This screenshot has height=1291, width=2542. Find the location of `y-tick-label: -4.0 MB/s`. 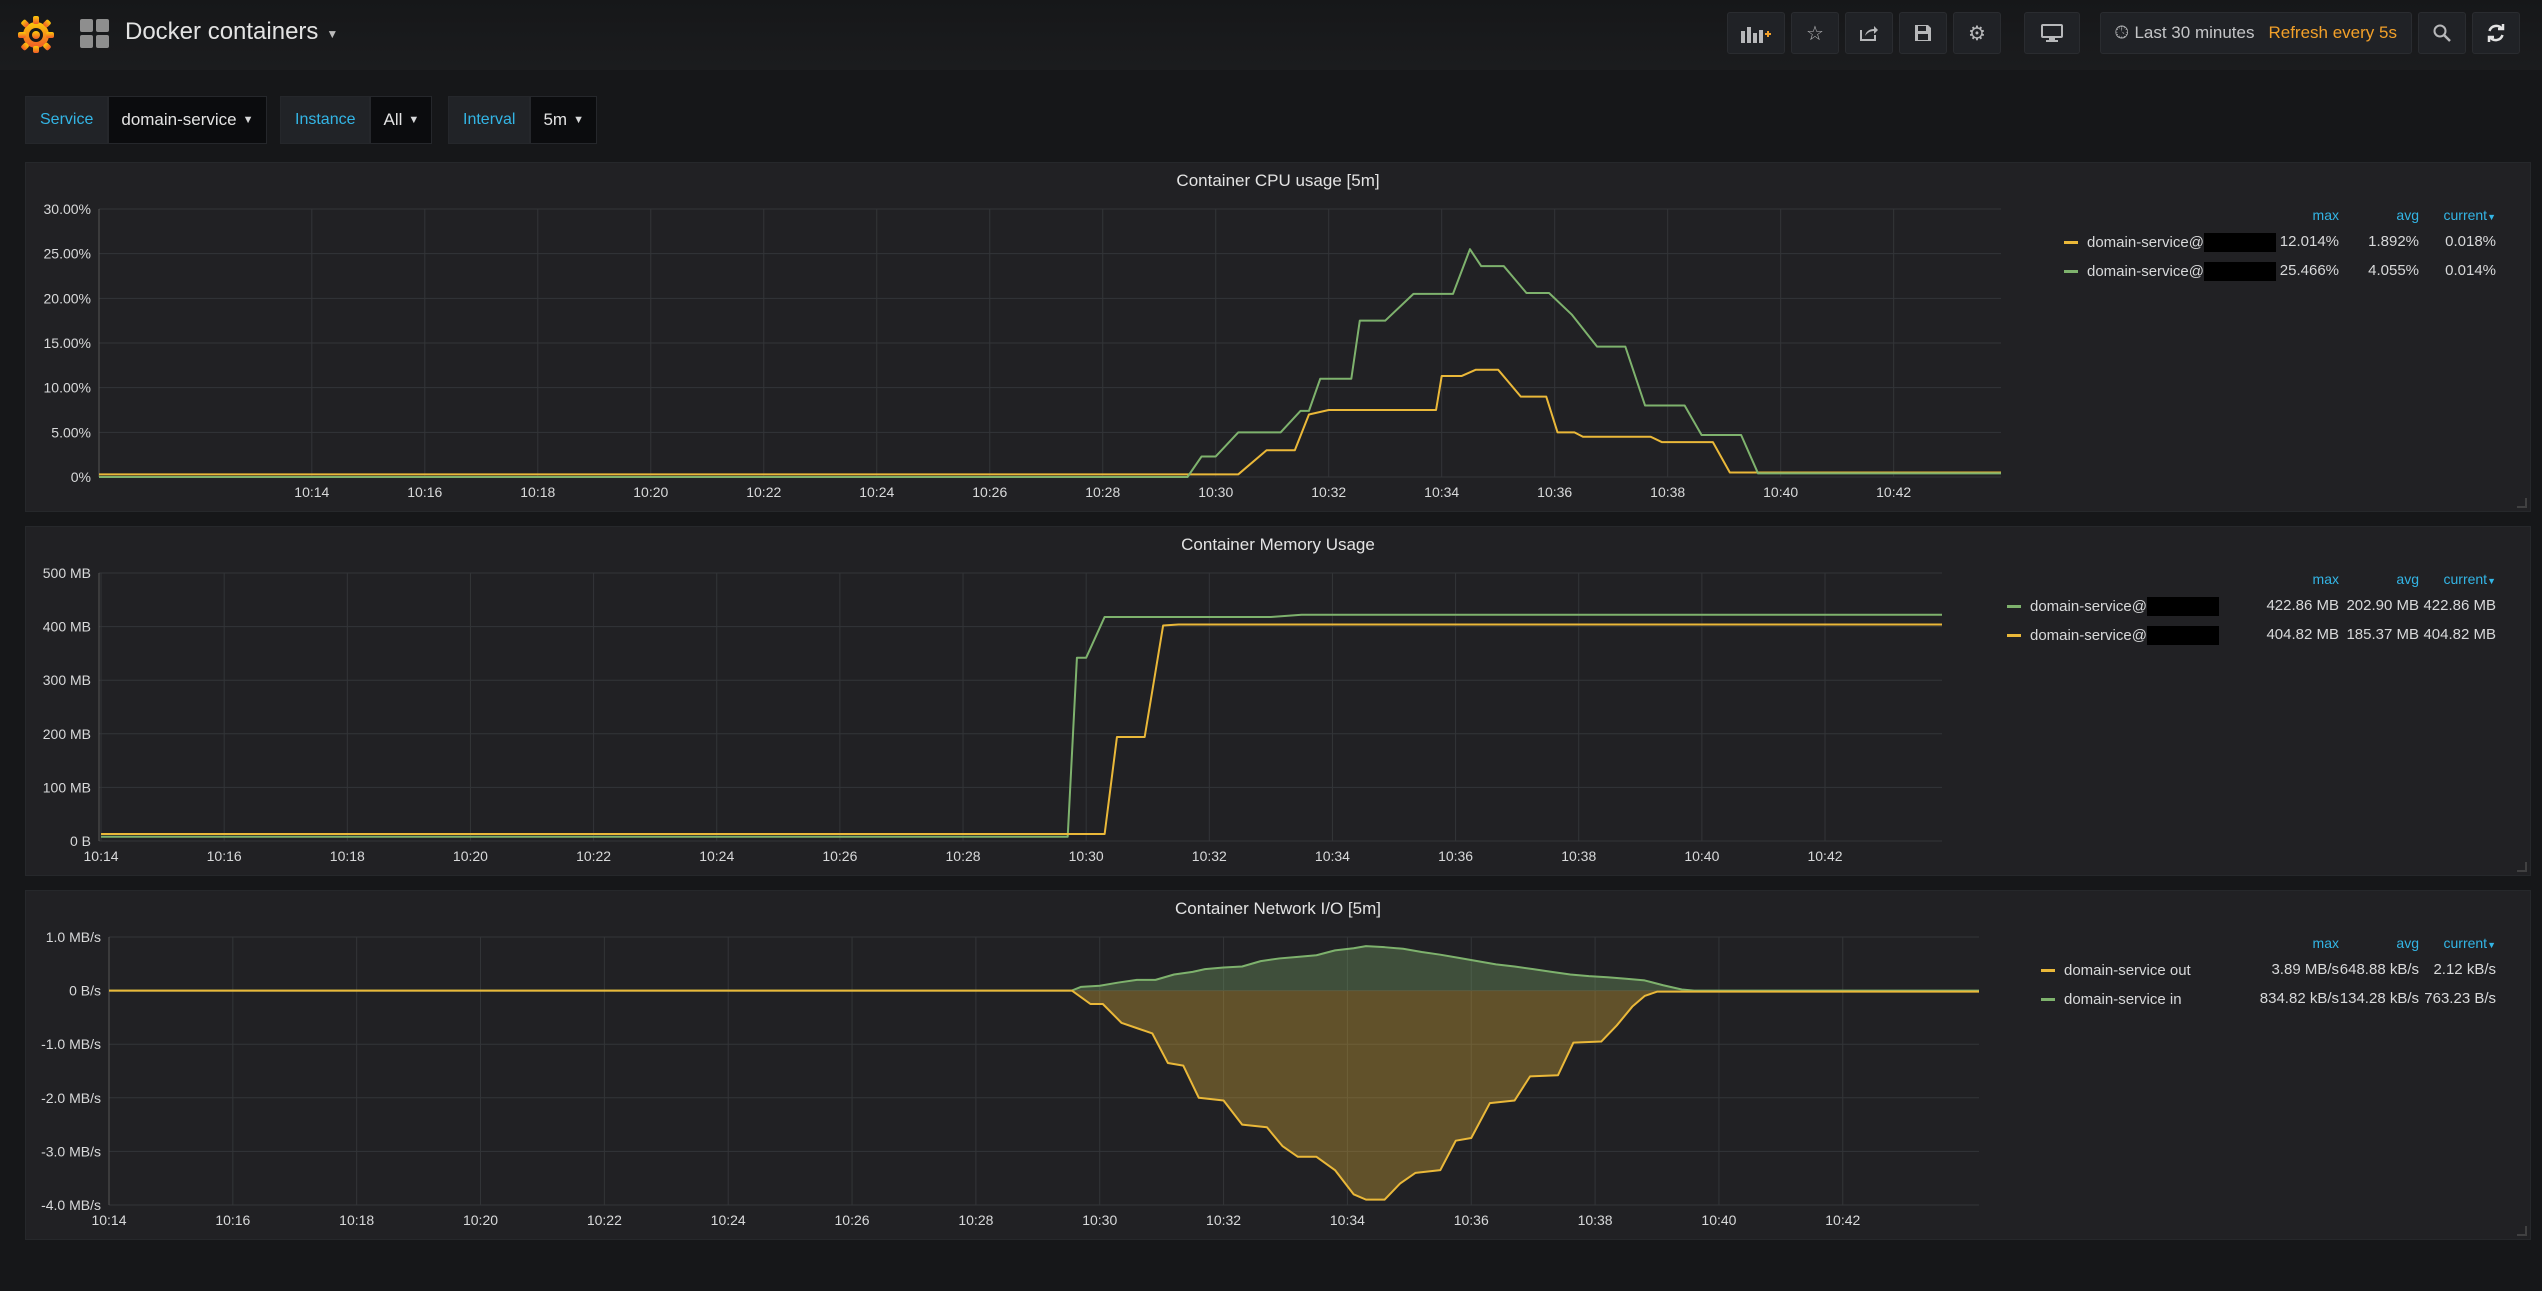

y-tick-label: -4.0 MB/s is located at coordinates (71, 1205).